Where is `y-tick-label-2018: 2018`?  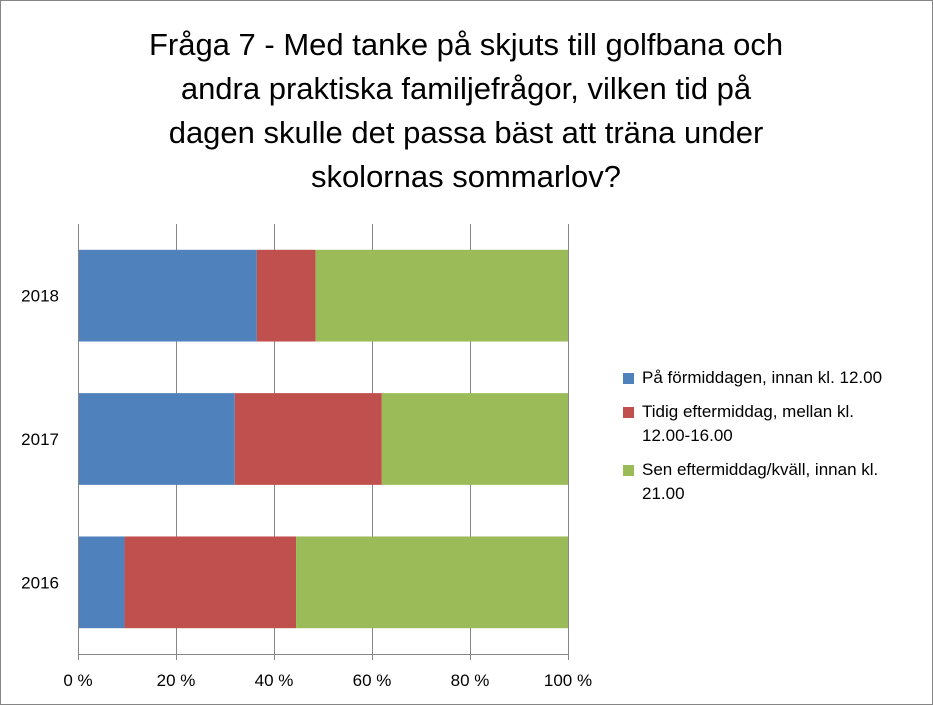
y-tick-label-2018: 2018 is located at coordinates (40, 296).